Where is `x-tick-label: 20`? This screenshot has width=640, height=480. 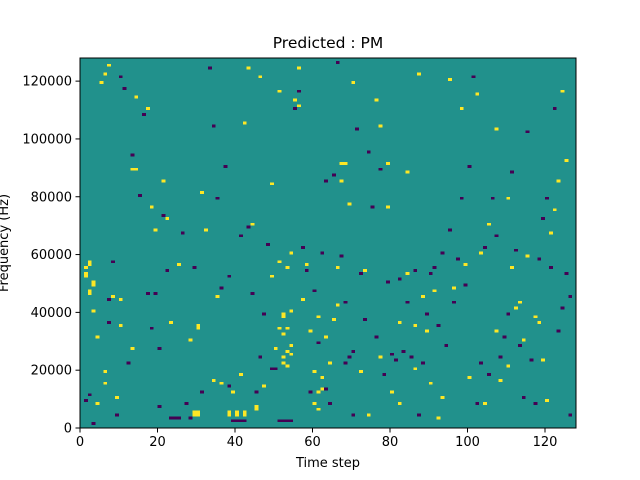
x-tick-label: 20 is located at coordinates (157, 442).